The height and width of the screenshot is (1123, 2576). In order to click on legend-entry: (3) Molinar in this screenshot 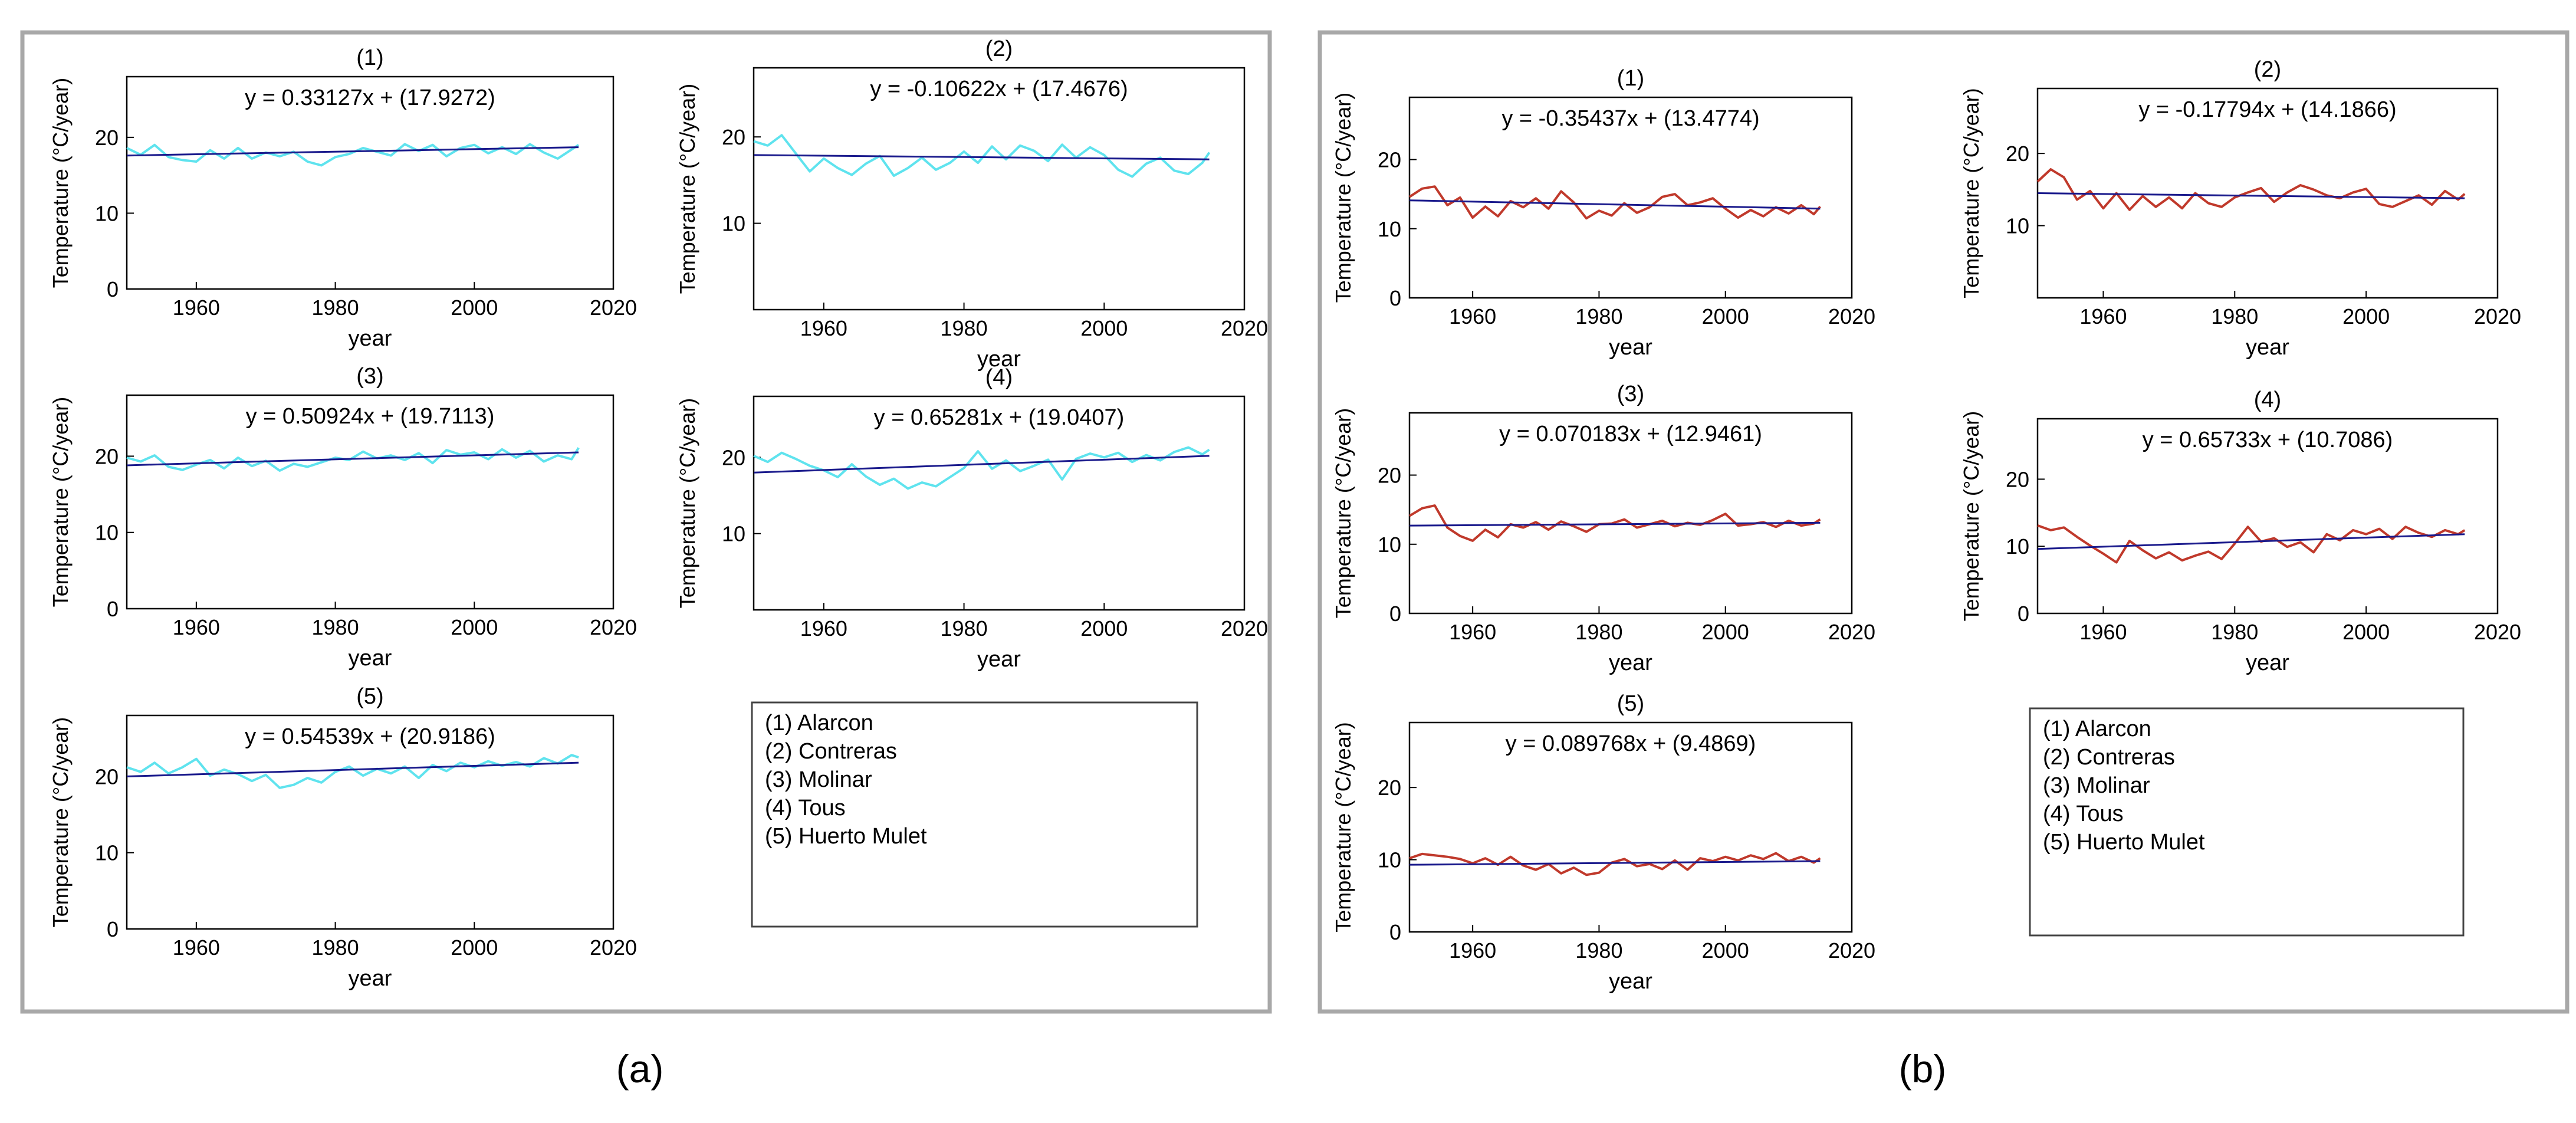, I will do `click(818, 779)`.